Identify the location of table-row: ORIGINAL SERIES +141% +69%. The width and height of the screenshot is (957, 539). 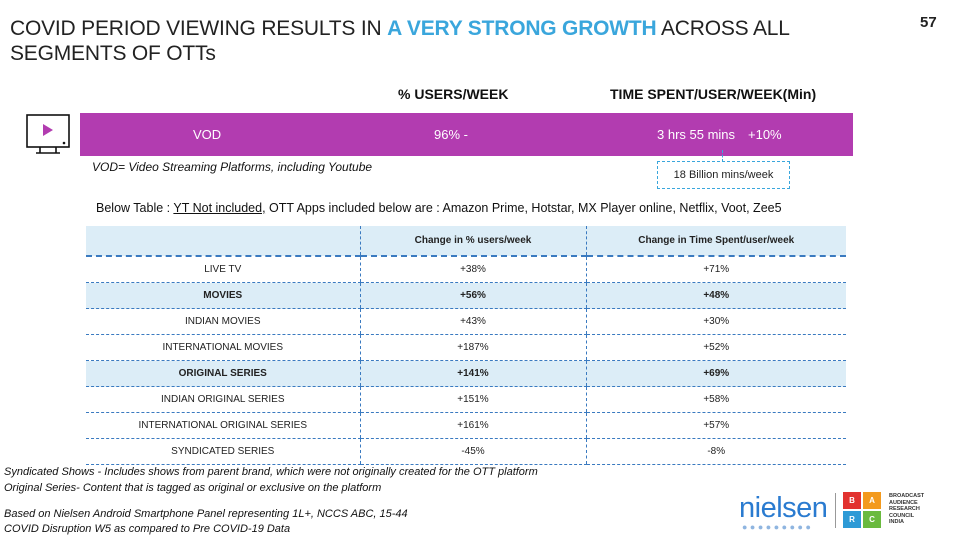
(466, 373).